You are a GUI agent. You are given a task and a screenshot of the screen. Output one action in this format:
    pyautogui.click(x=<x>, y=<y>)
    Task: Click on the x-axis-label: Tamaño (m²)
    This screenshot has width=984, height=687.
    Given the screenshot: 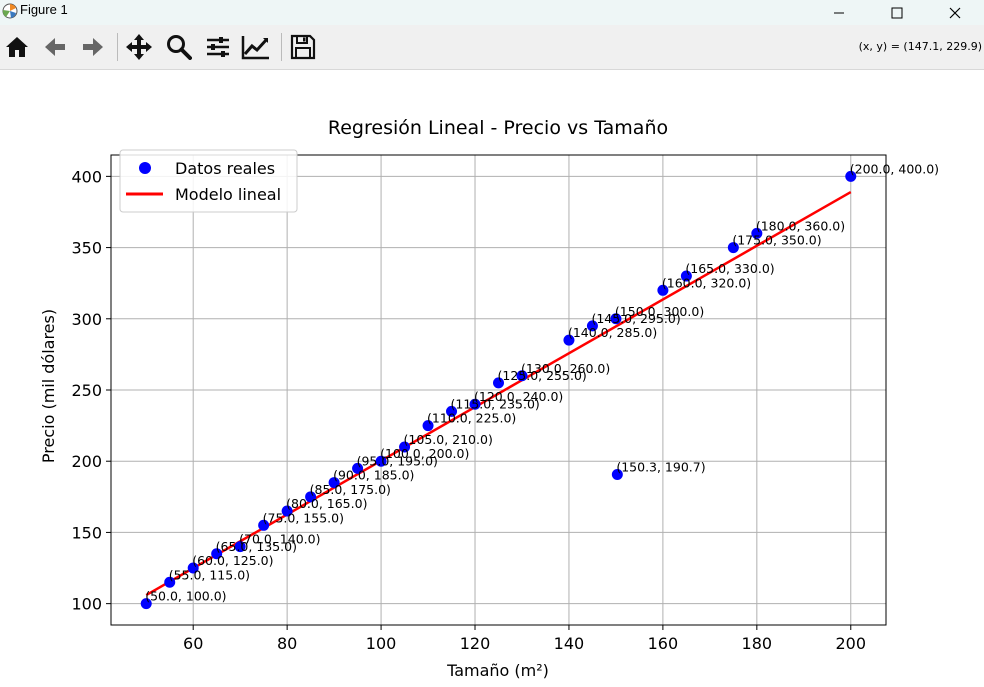 What is the action you would take?
    pyautogui.click(x=497, y=670)
    